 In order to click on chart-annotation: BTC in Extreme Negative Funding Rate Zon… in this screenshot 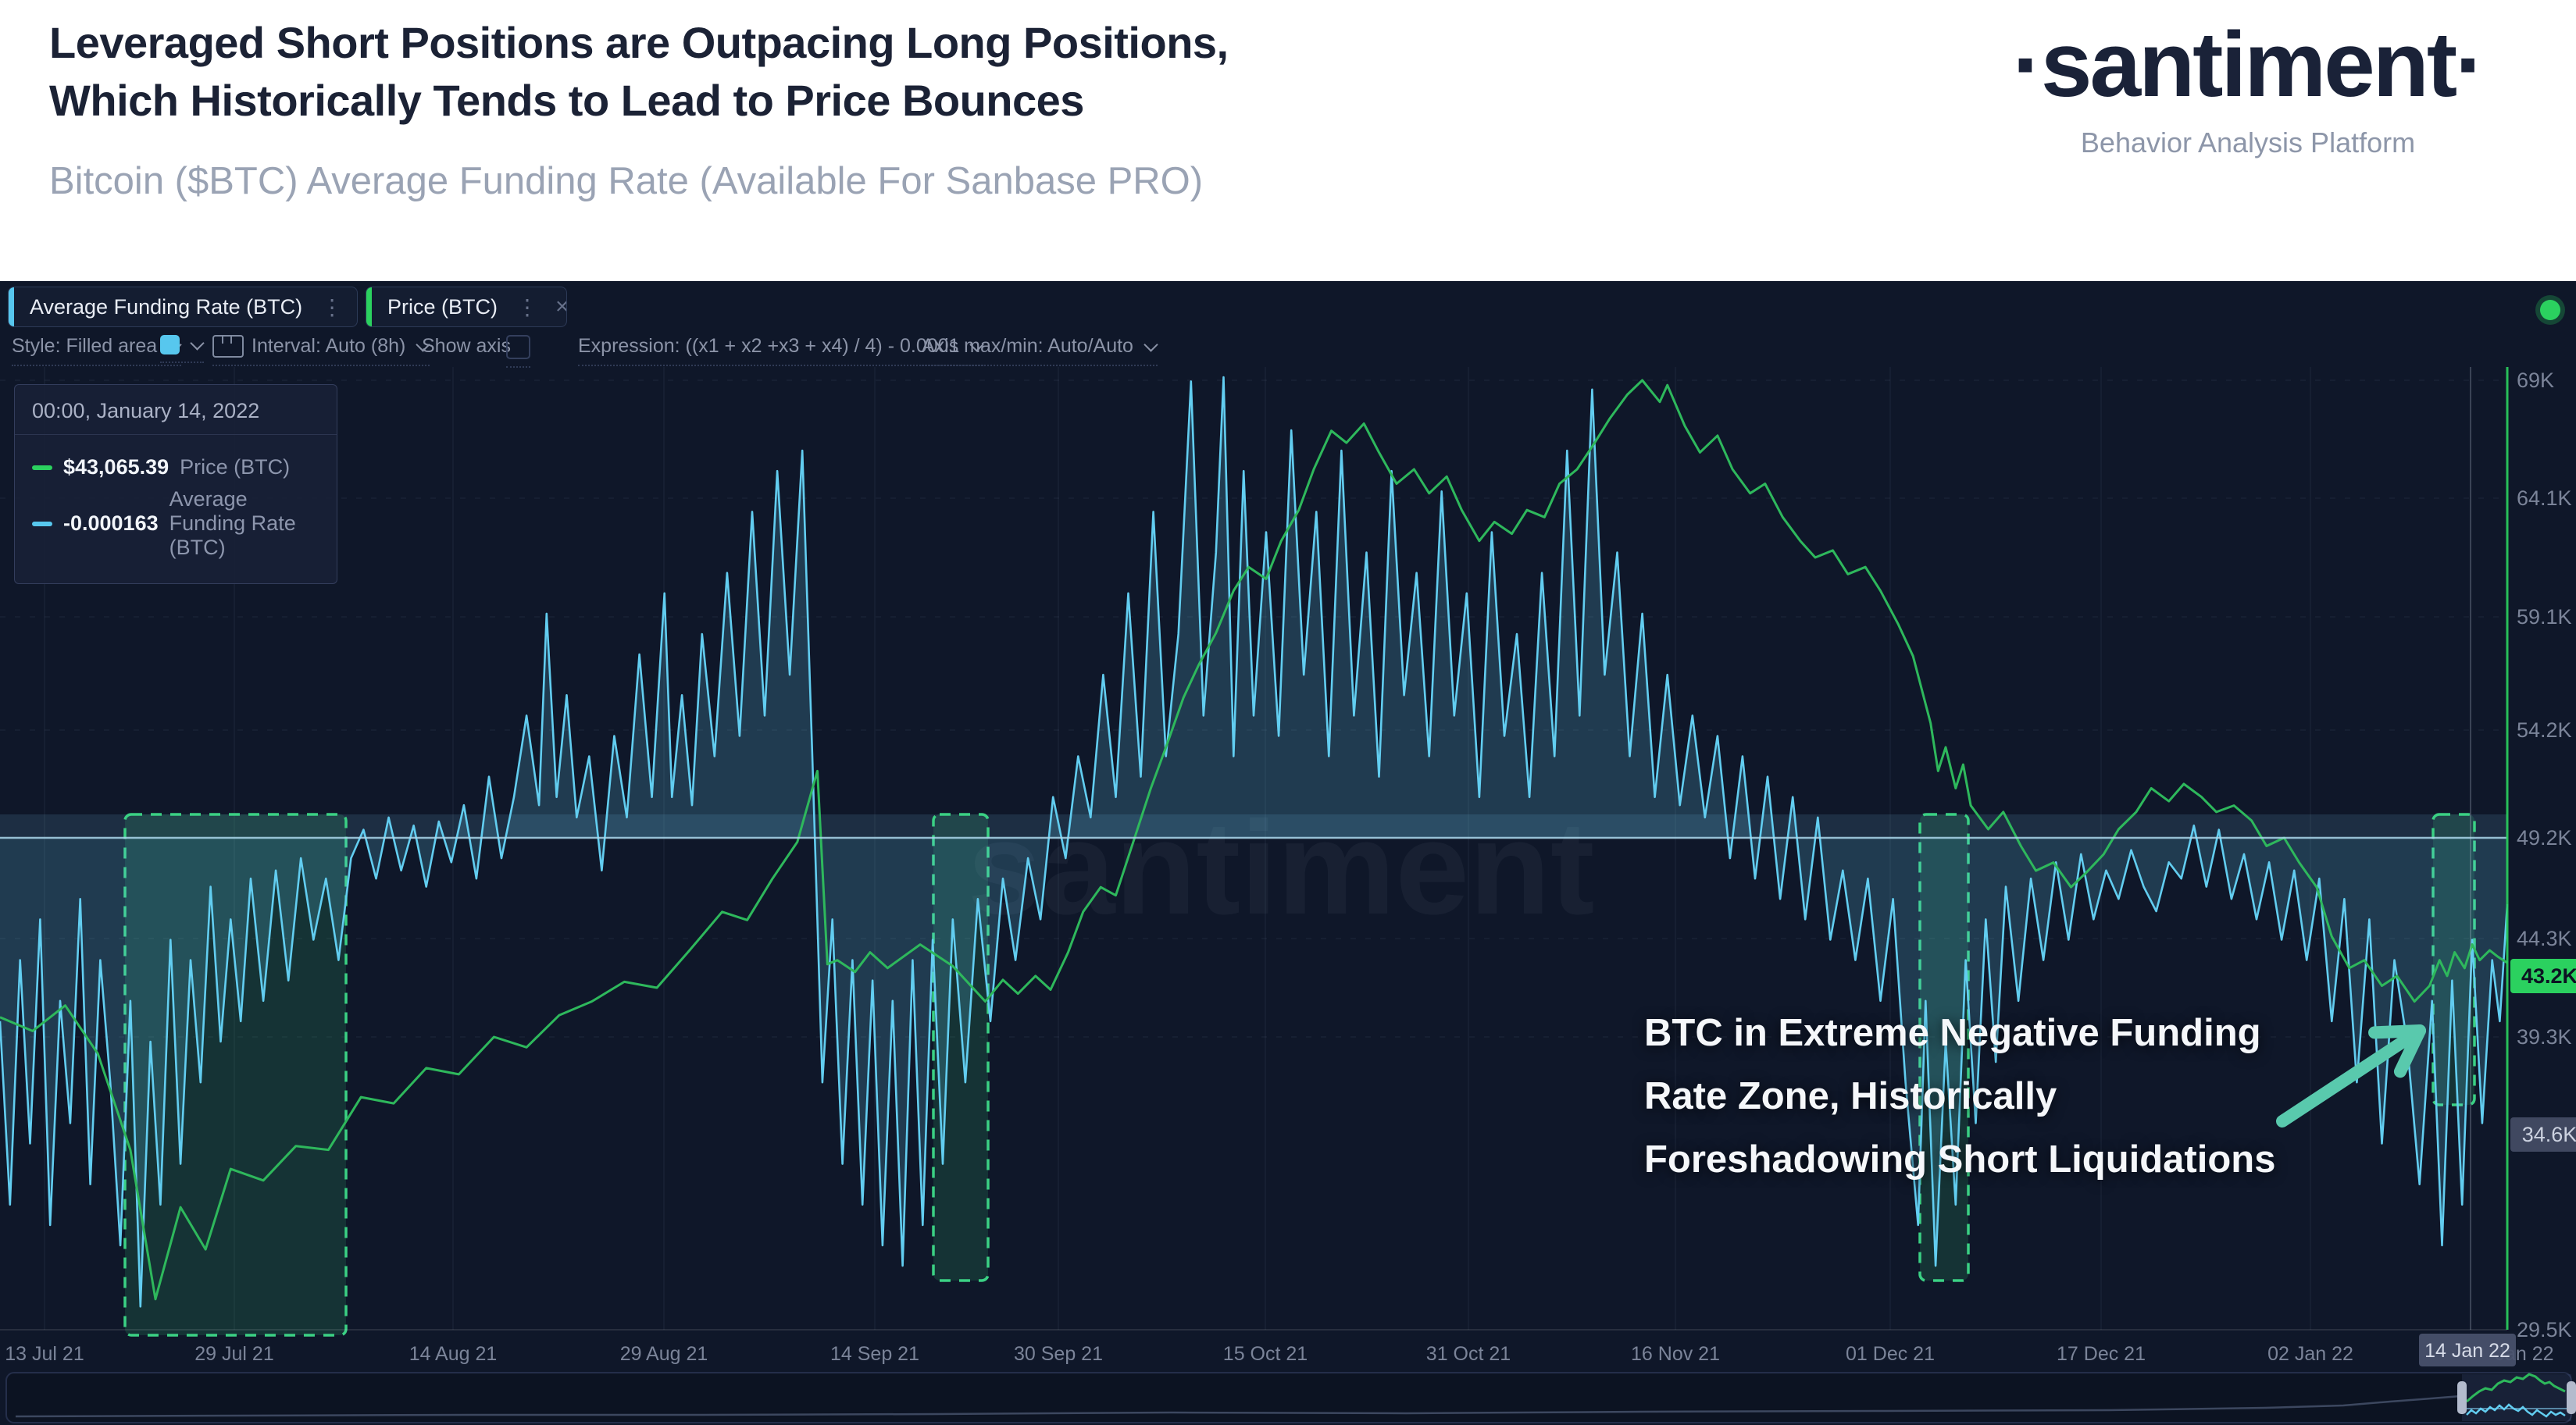, I will do `click(2034, 1097)`.